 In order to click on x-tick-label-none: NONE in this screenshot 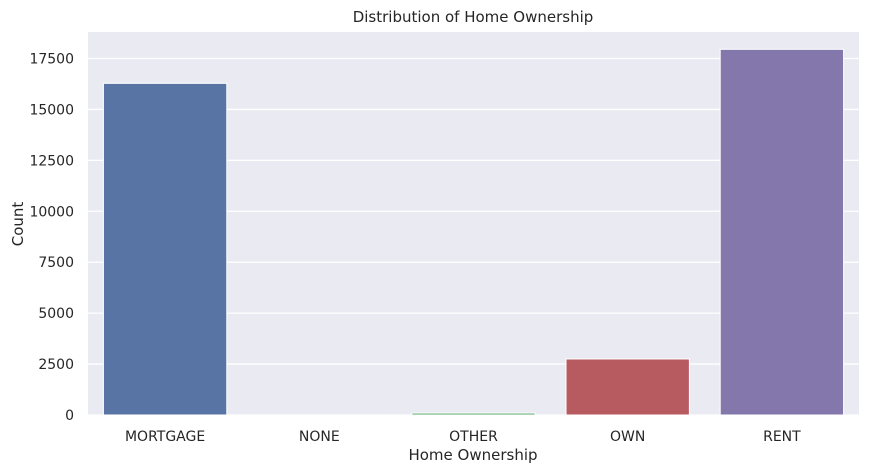, I will do `click(319, 437)`.